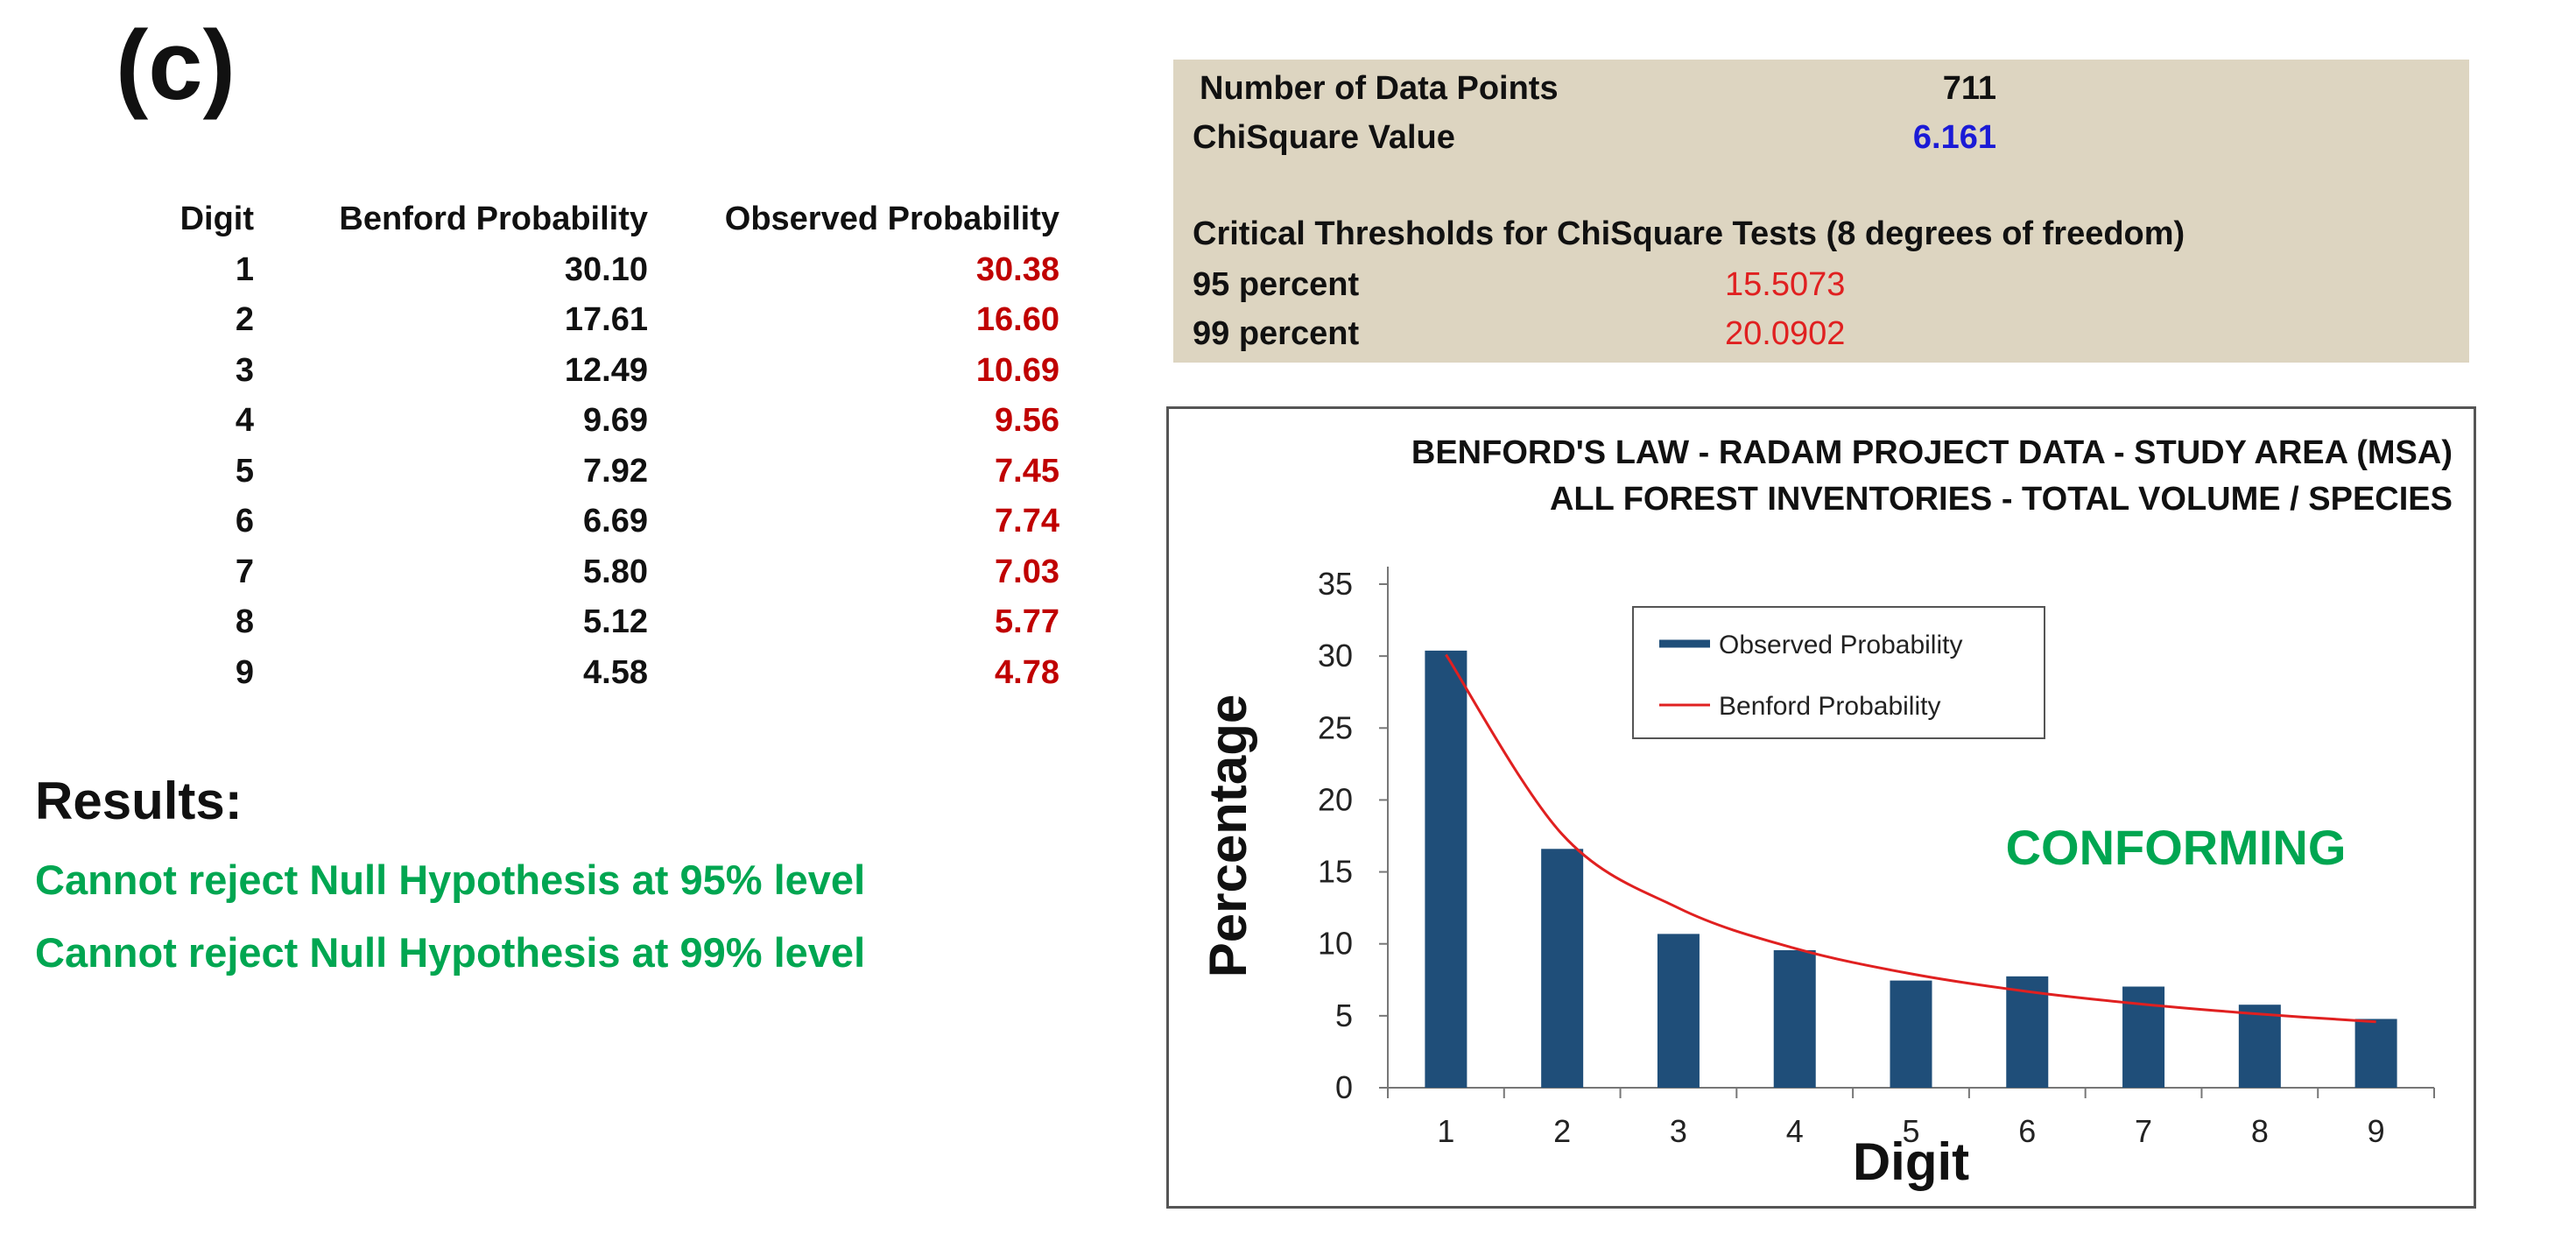 The width and height of the screenshot is (2576, 1255). What do you see at coordinates (244, 319) in the screenshot?
I see `digit-cell: 2` at bounding box center [244, 319].